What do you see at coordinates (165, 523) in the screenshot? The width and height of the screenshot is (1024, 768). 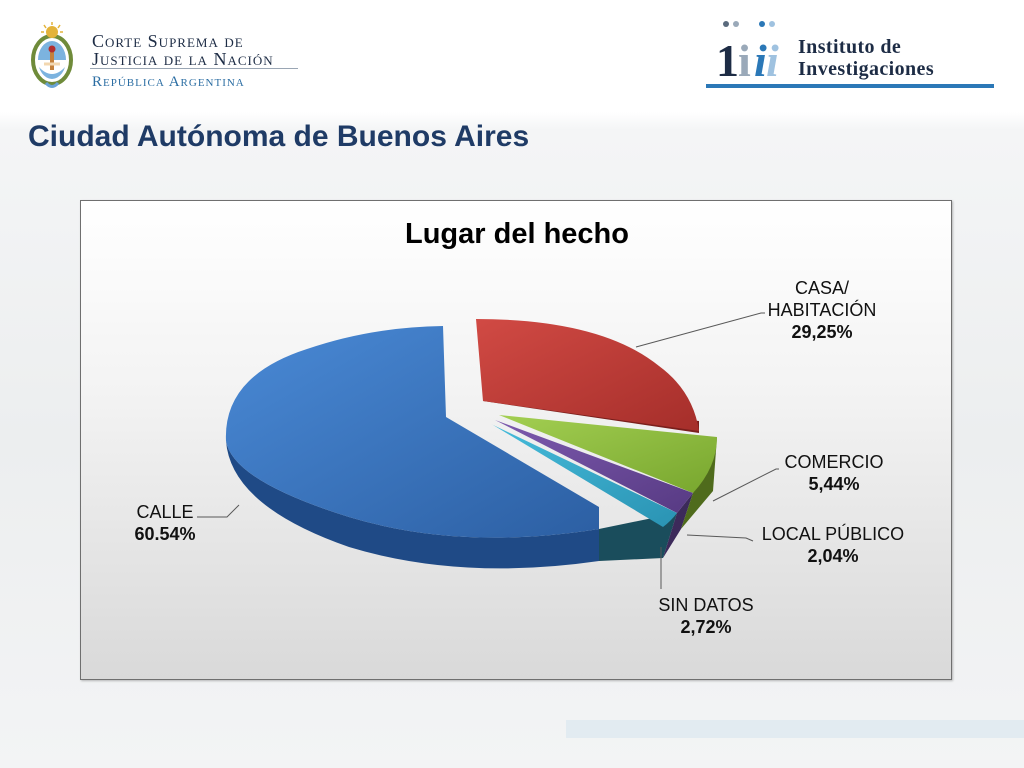 I see `slice-label-calle: CALLE 60.54%` at bounding box center [165, 523].